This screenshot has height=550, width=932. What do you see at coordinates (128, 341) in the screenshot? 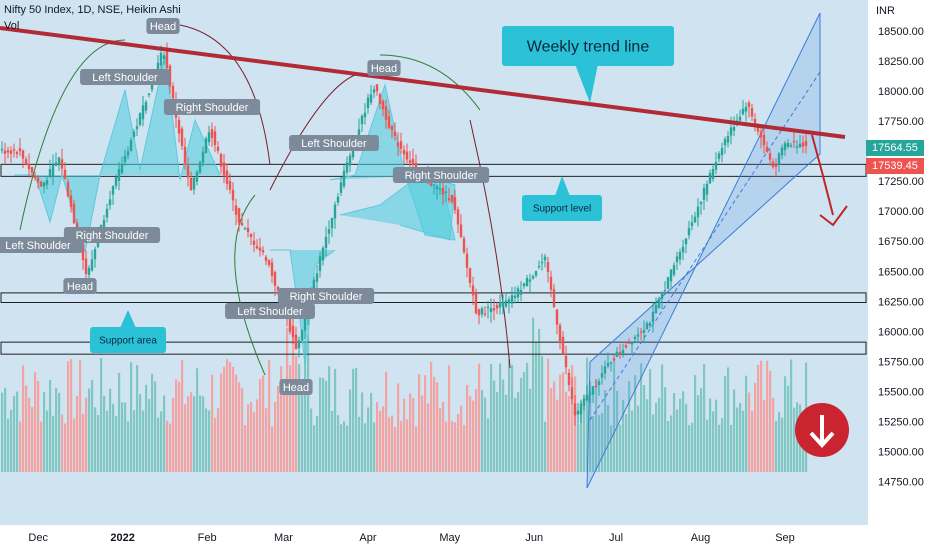
I see `support-area-callout: Support area` at bounding box center [128, 341].